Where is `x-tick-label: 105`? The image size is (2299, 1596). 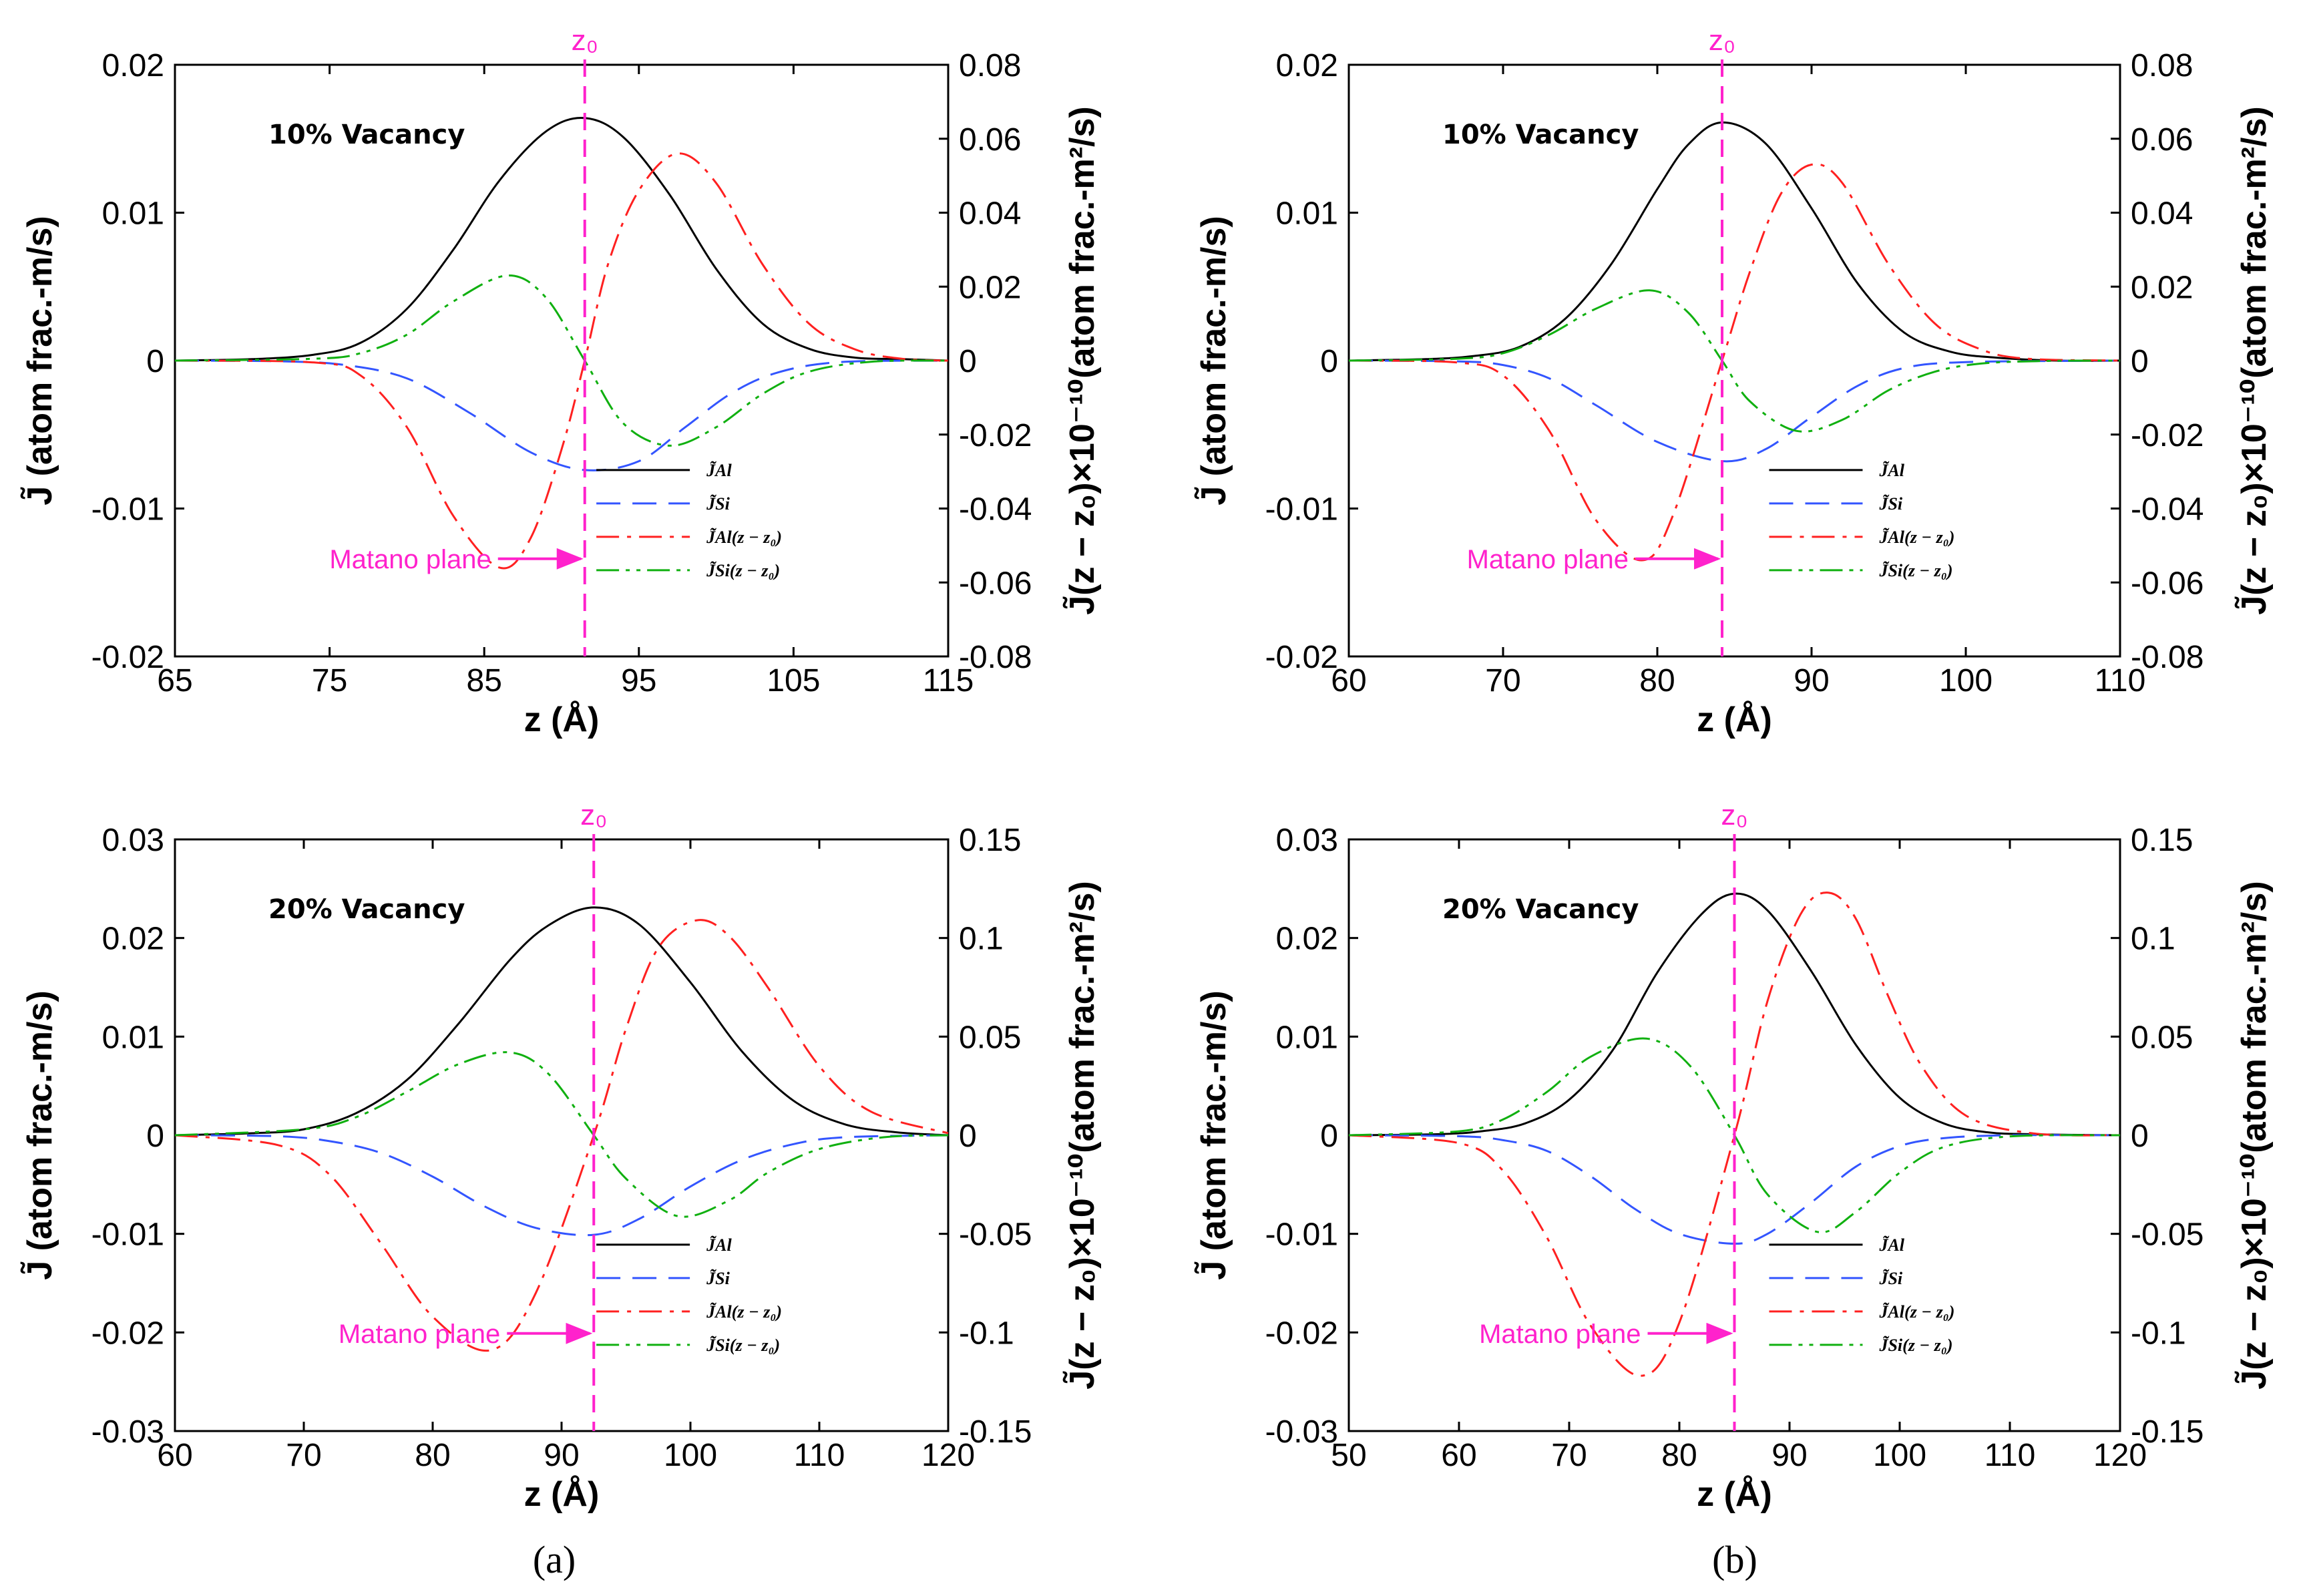 x-tick-label: 105 is located at coordinates (793, 681).